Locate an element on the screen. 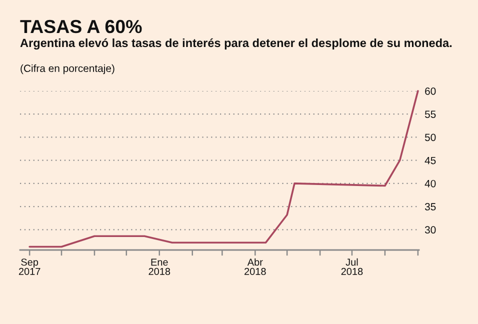 The image size is (478, 324). y-axis-title: (Cifra en porcentaje) is located at coordinates (67, 69).